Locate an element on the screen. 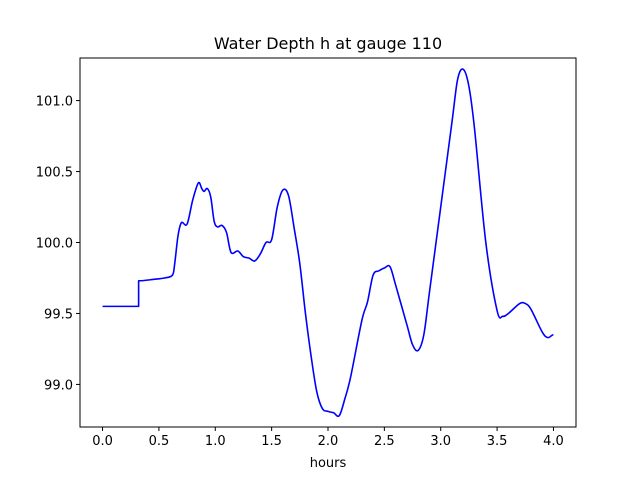 Image resolution: width=640 pixels, height=480 pixels. x-axis: 0.0 0.5 1.0 1.5 2.0 2.5 3.0 3.5 4.0 is located at coordinates (328, 438).